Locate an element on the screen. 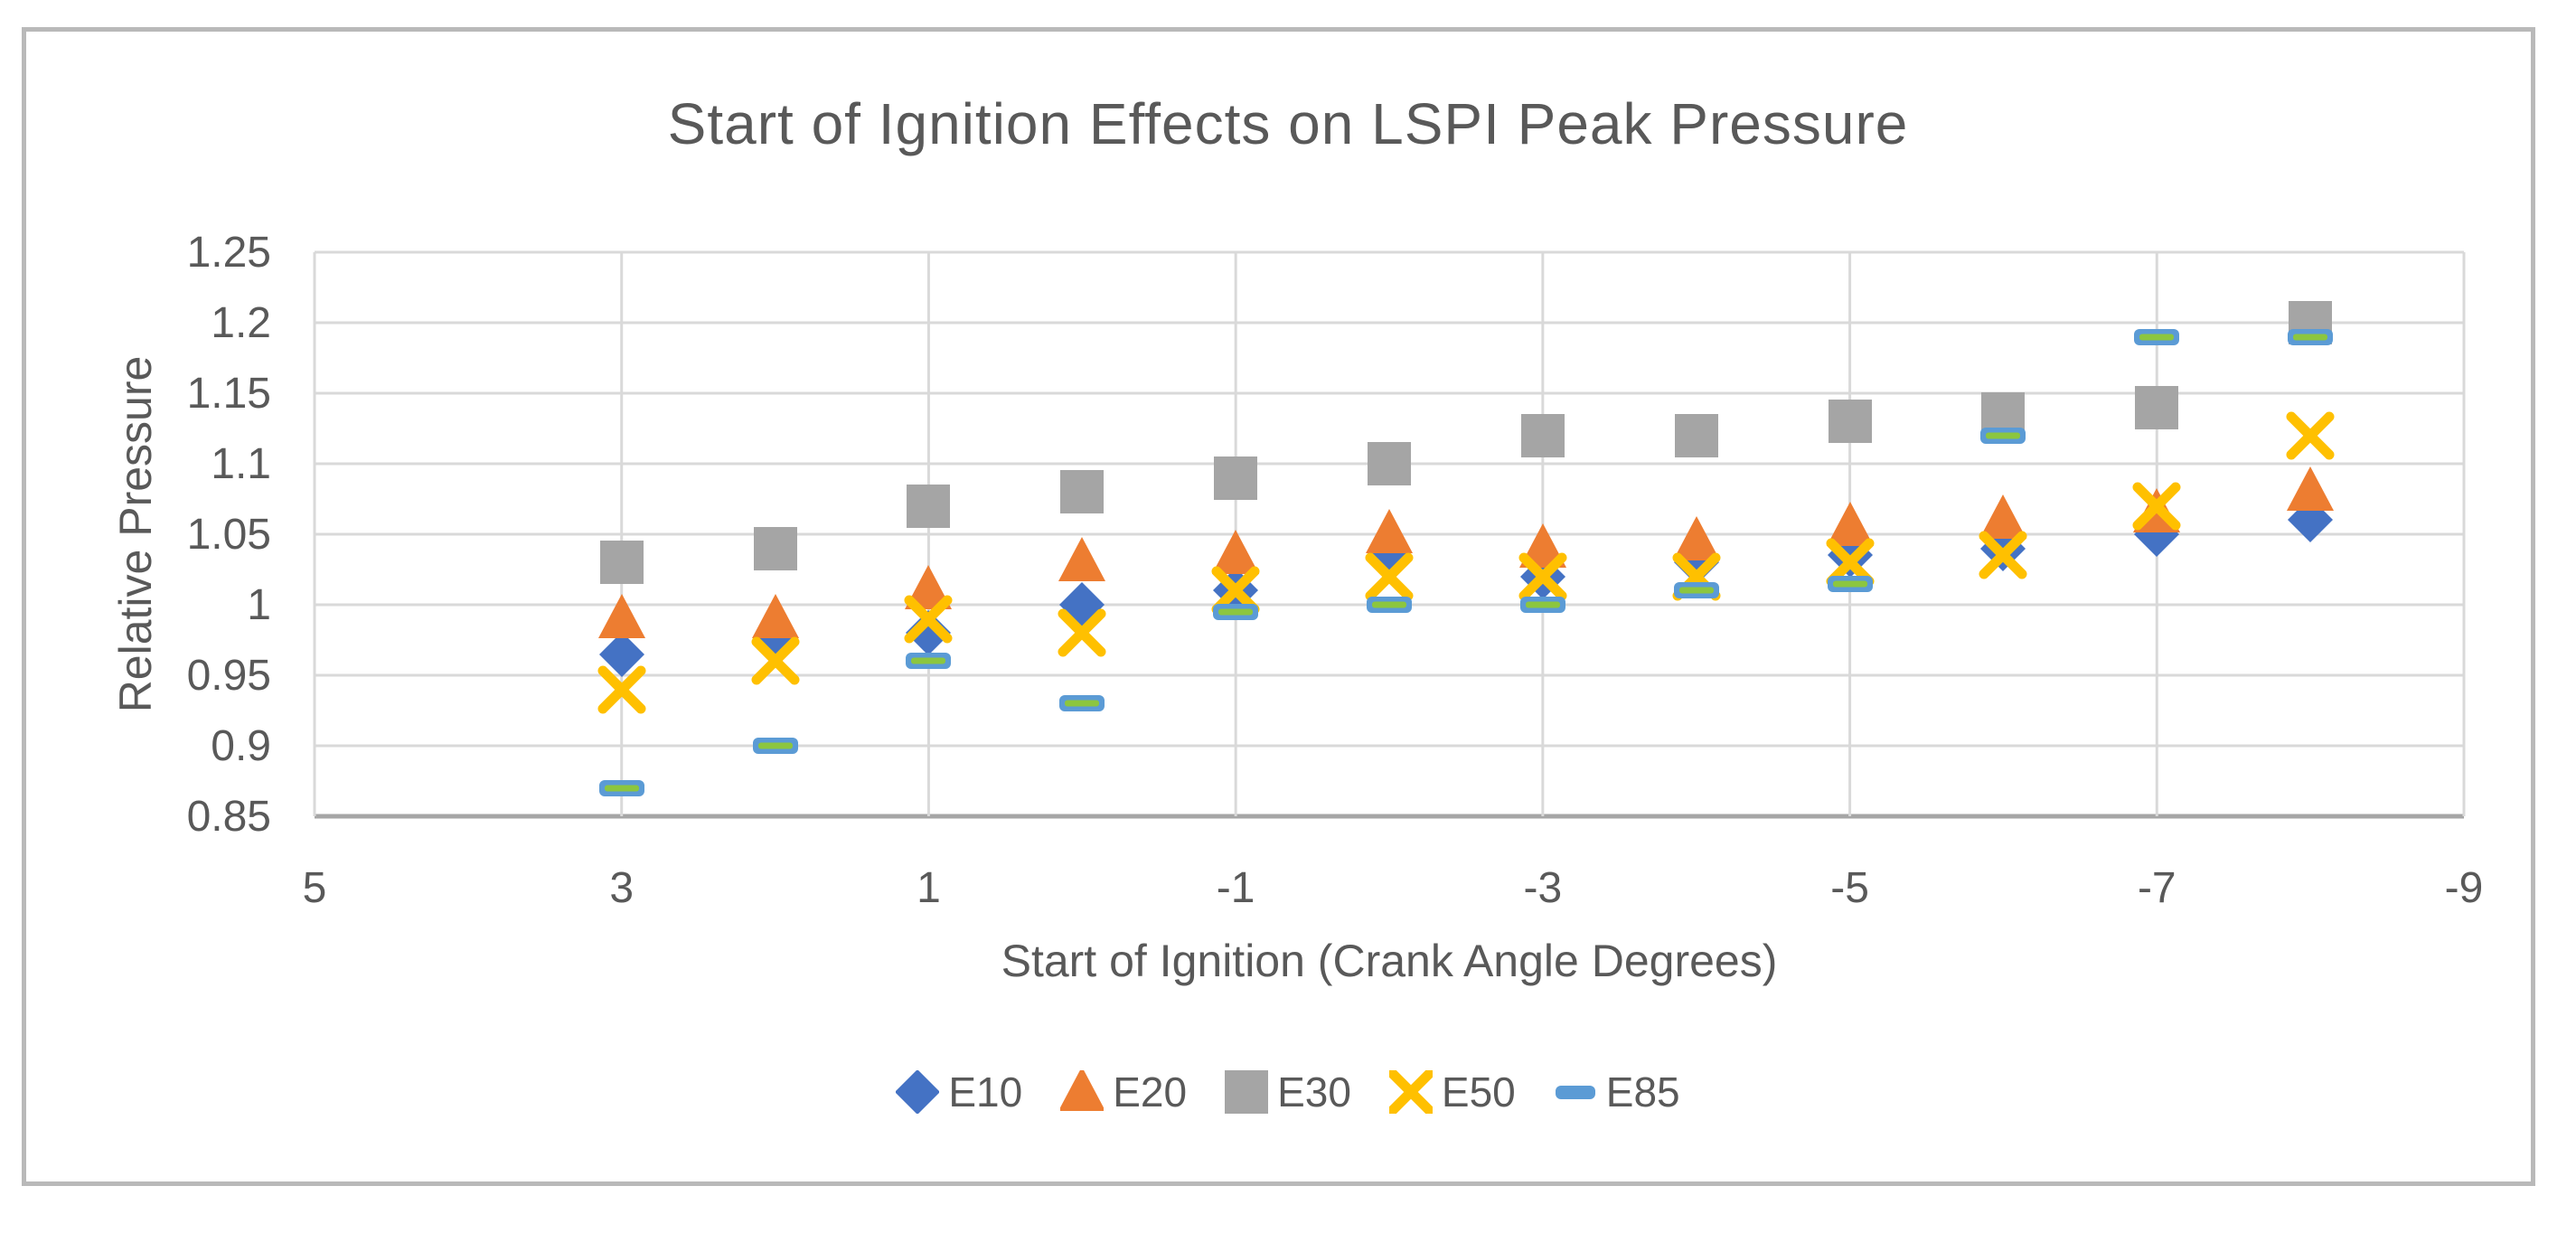 This screenshot has width=2576, height=1233. legend-marker-E50 is located at coordinates (1411, 1092).